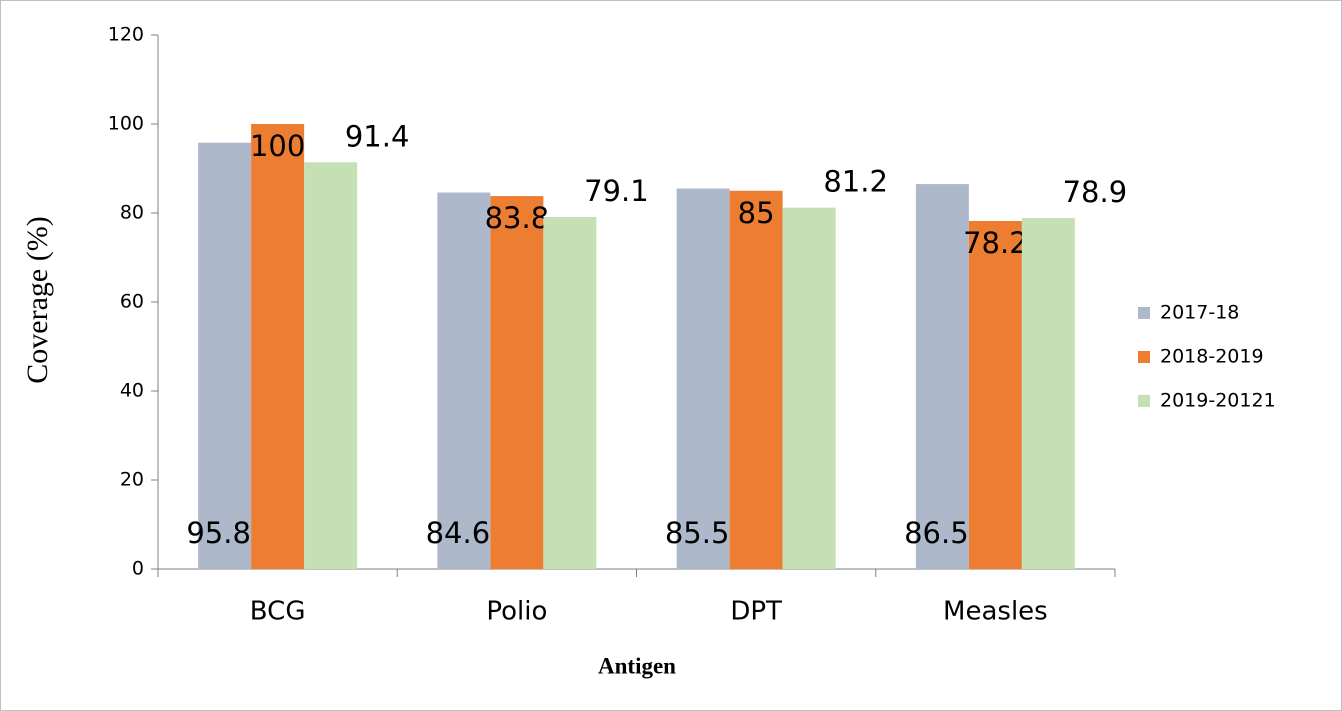 The height and width of the screenshot is (711, 1342). Describe the element at coordinates (936, 533) in the screenshot. I see `data-label: 86.5` at that location.